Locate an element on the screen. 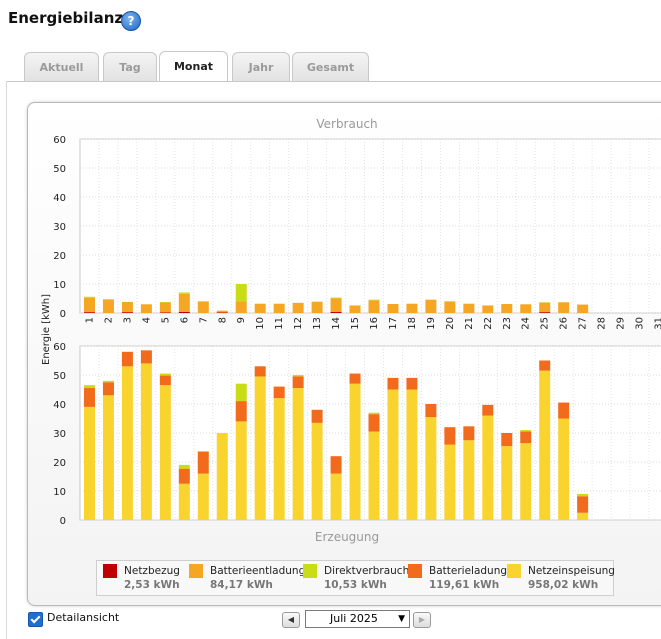  x-tick-label: 5 is located at coordinates (165, 320).